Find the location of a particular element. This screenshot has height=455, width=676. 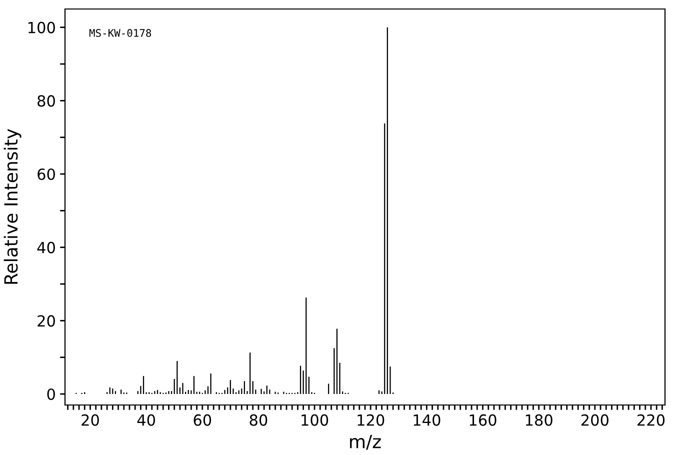

y-tick-label: 20 is located at coordinates (46, 321).